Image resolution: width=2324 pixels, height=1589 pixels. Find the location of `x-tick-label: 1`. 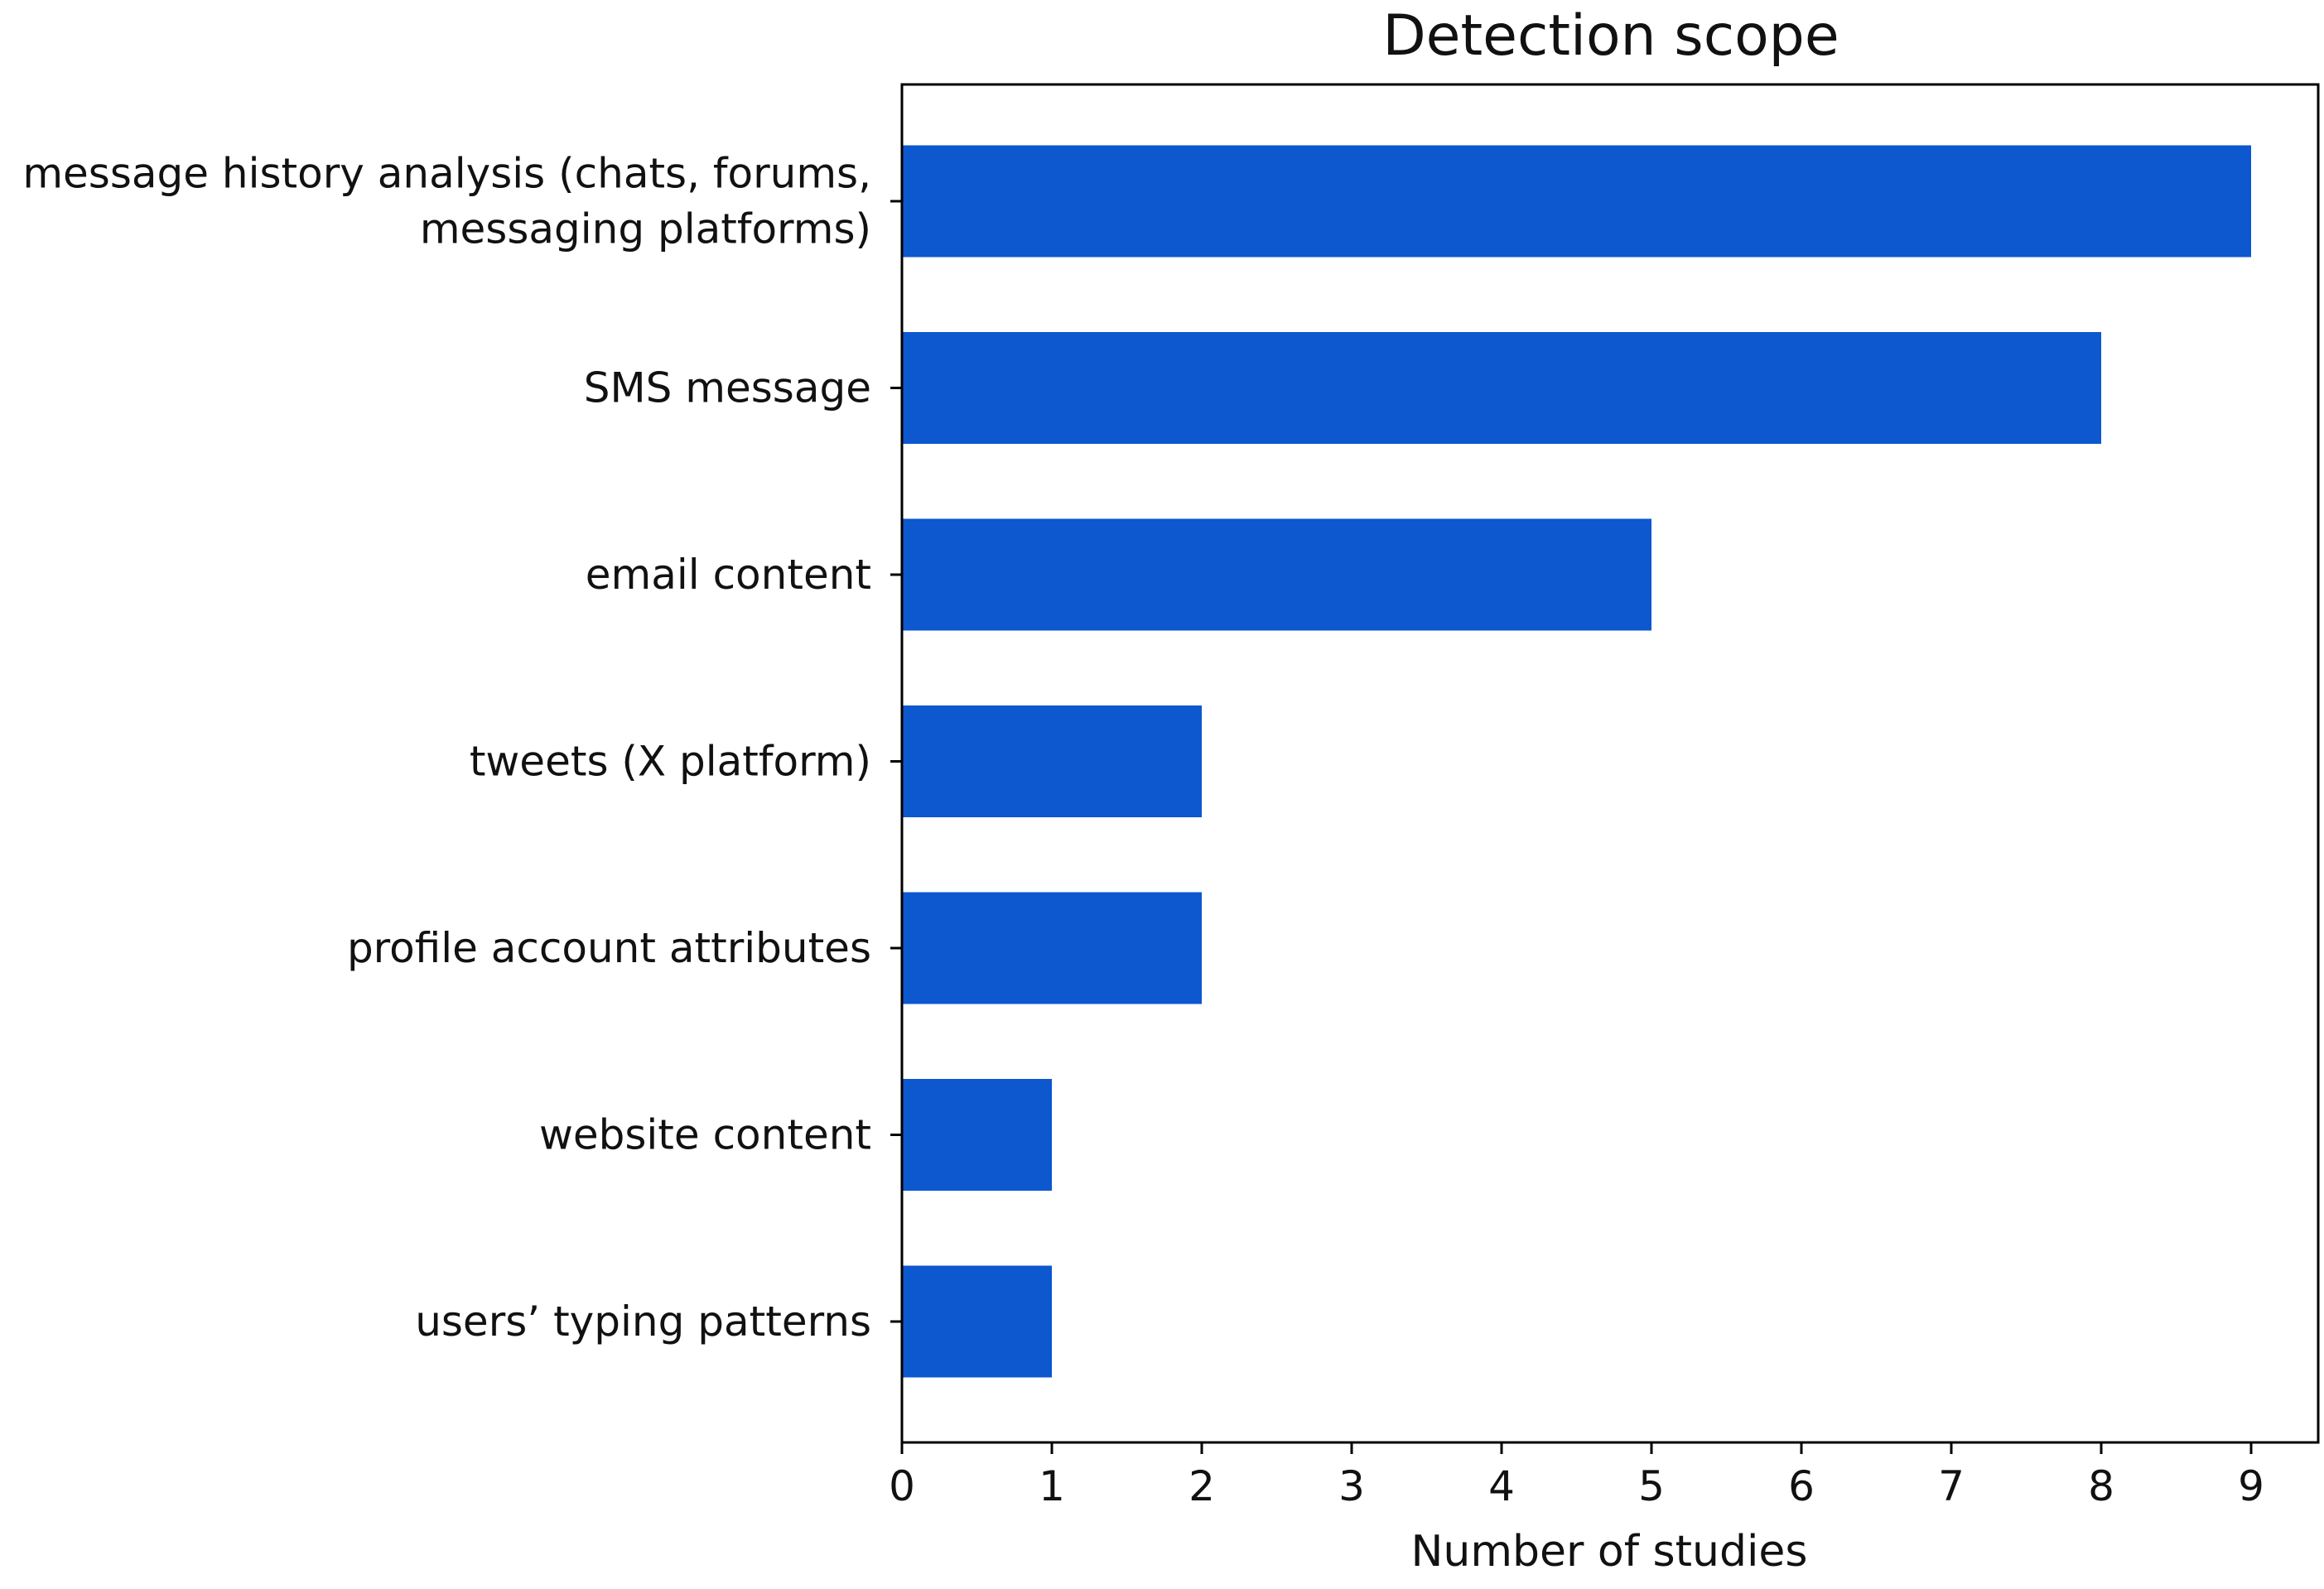

x-tick-label: 1 is located at coordinates (1052, 1486).